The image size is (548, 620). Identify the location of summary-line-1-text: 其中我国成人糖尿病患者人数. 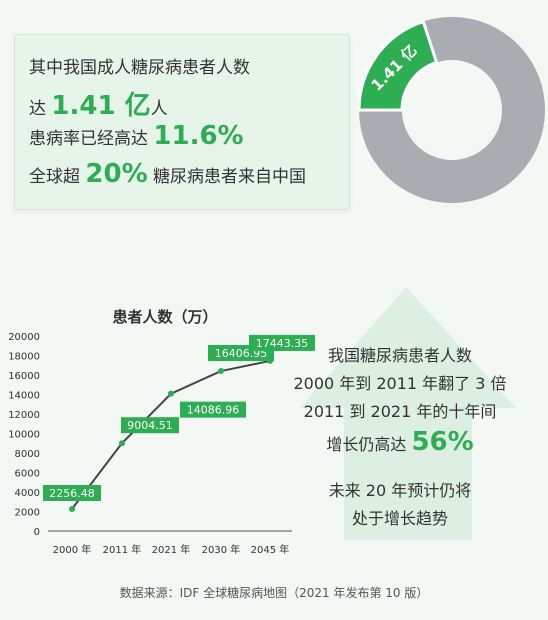
(139, 68).